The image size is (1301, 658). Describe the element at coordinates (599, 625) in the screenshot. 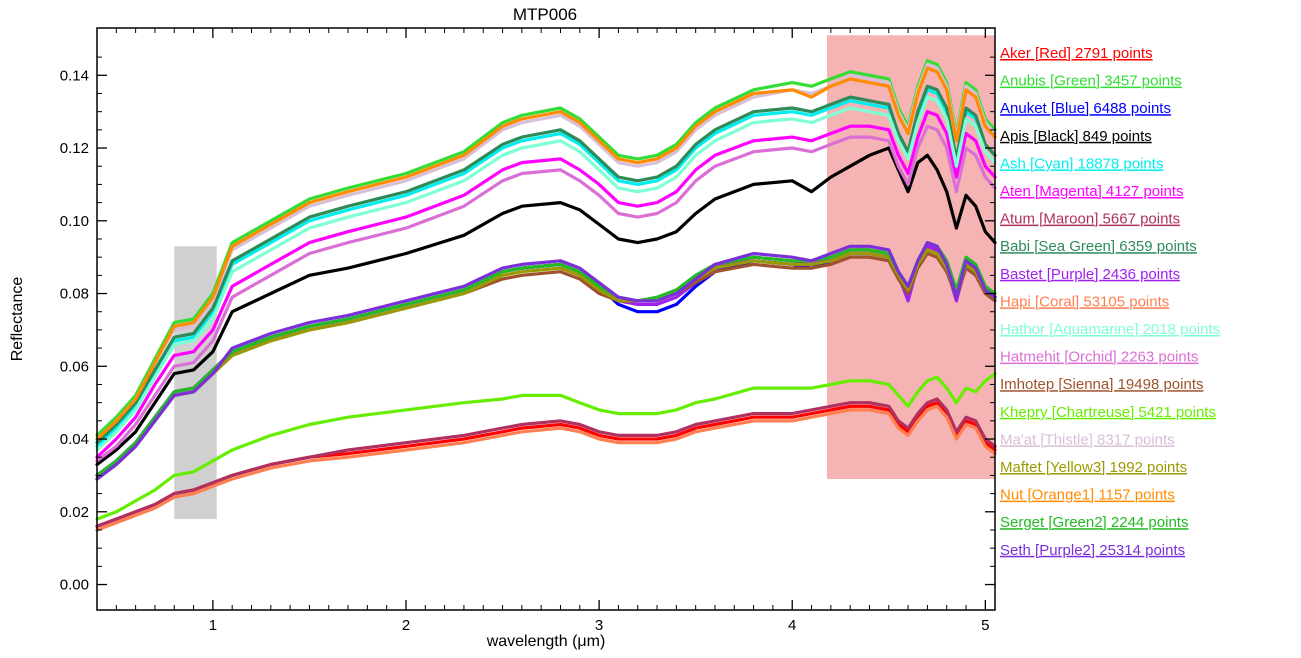

I see `x-tick-label: 3` at that location.